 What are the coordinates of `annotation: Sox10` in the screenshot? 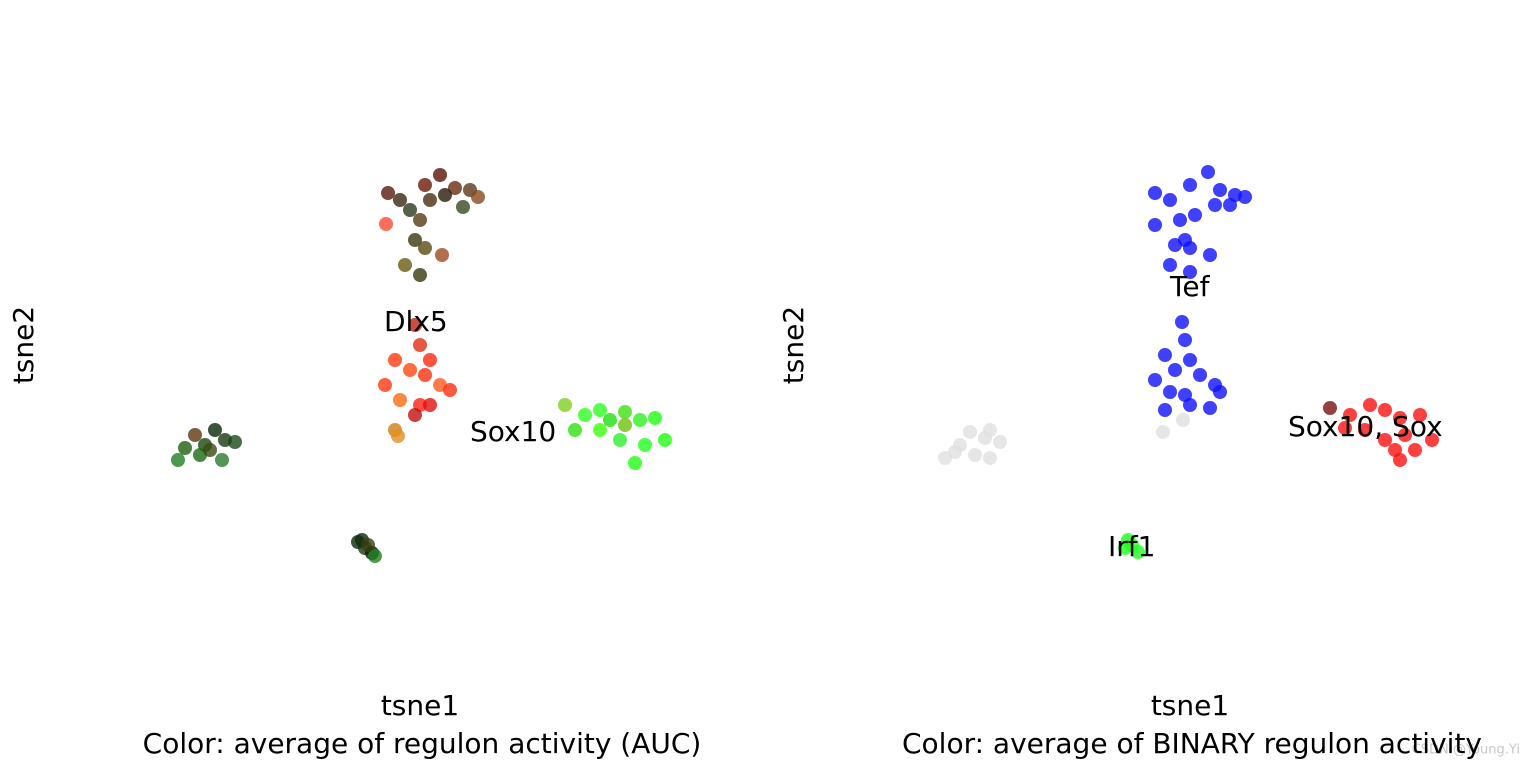 It's located at (513, 431).